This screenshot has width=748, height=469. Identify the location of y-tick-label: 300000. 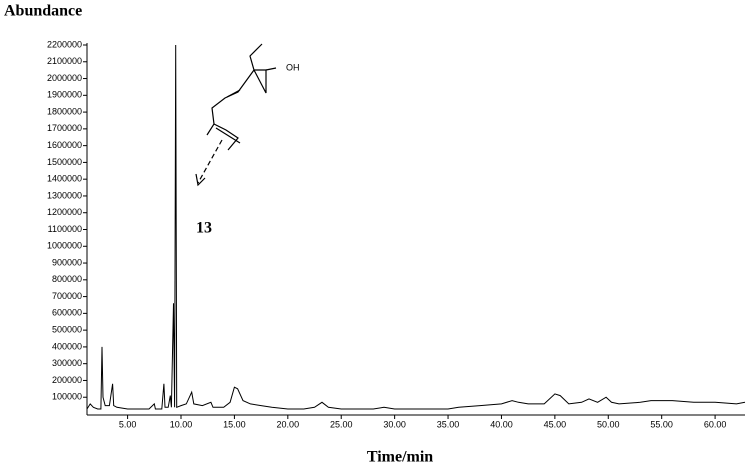
(67, 363).